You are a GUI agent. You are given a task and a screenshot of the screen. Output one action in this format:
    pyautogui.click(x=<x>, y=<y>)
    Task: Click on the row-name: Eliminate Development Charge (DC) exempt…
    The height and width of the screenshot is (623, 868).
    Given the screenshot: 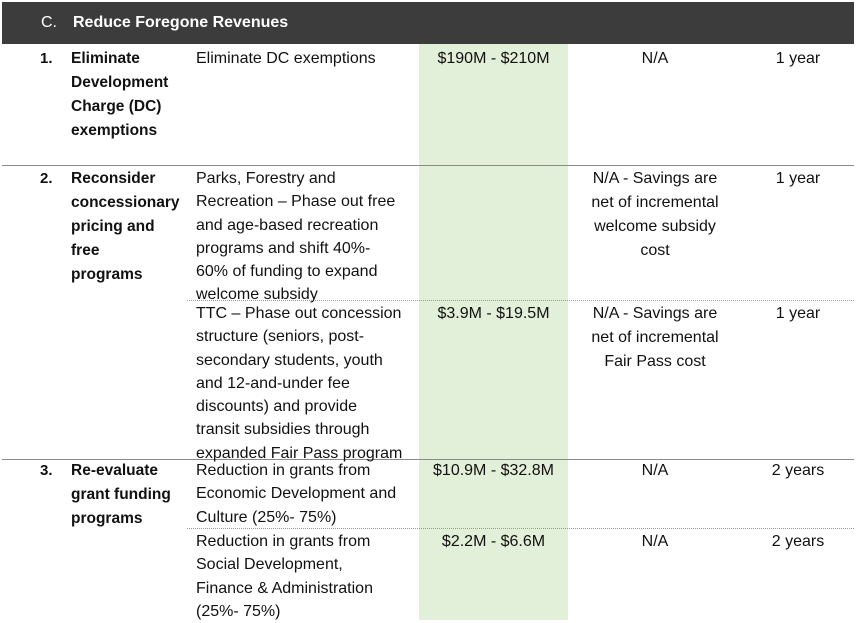 What is the action you would take?
    pyautogui.click(x=120, y=94)
    